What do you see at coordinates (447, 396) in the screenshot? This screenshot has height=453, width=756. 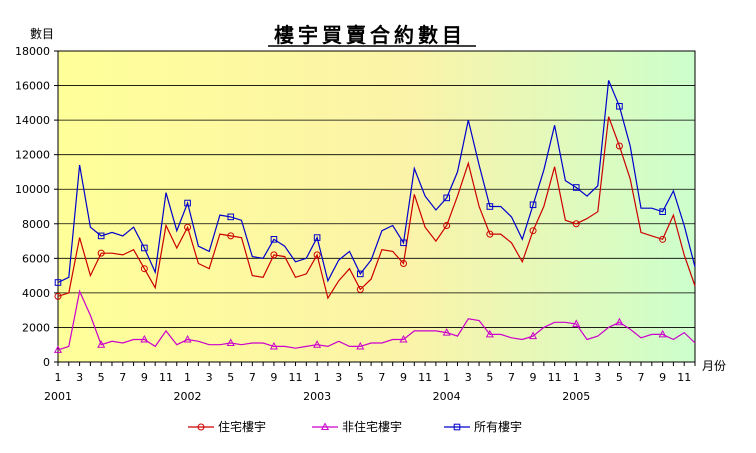 I see `year-label: 2004` at bounding box center [447, 396].